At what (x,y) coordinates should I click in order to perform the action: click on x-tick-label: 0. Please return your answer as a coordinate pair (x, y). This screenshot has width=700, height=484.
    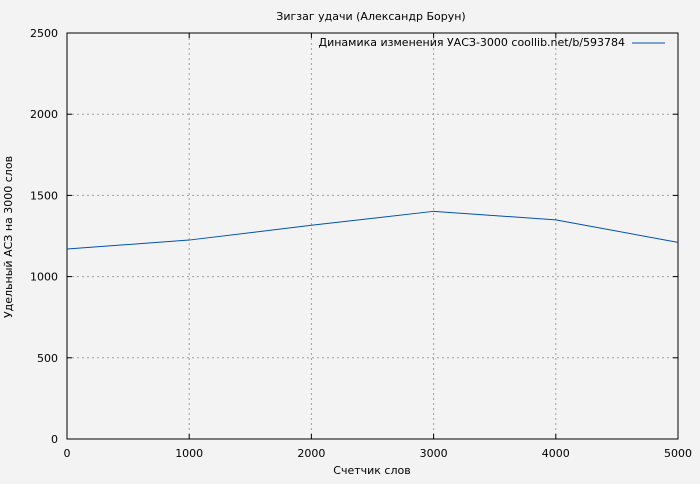
    Looking at the image, I should click on (67, 453).